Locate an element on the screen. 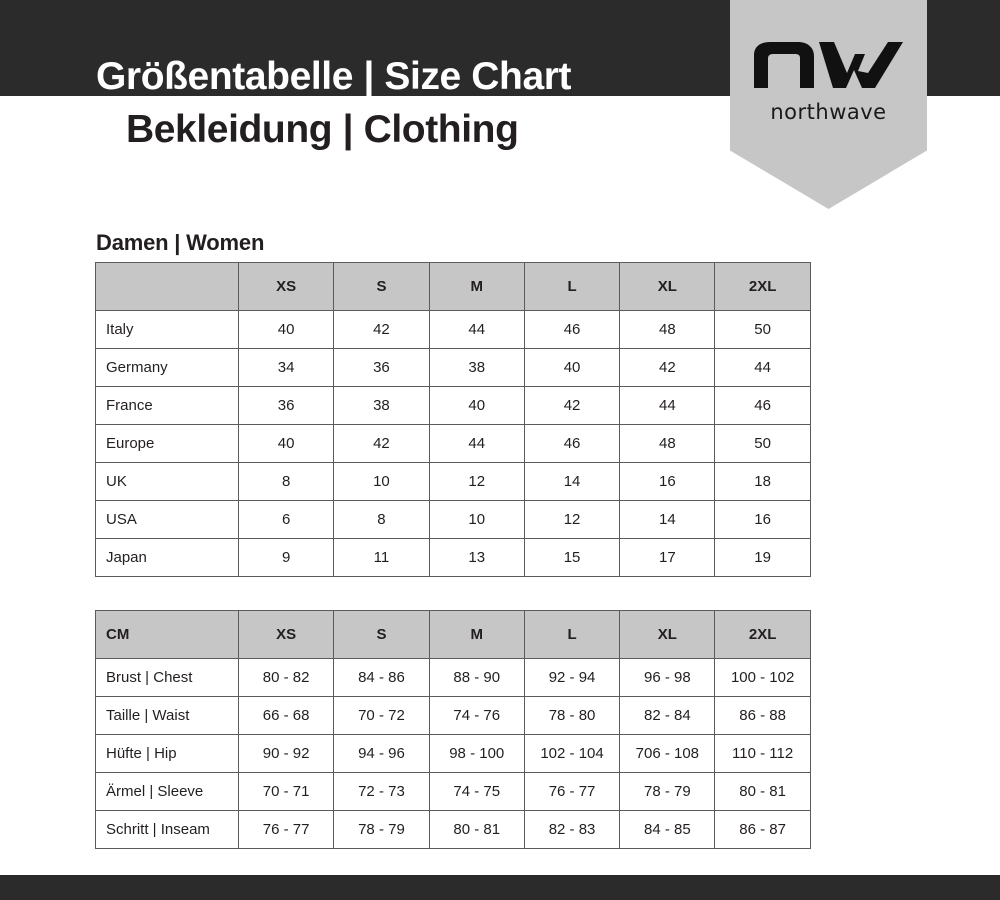 The width and height of the screenshot is (1000, 900). column-header: CM is located at coordinates (167, 634).